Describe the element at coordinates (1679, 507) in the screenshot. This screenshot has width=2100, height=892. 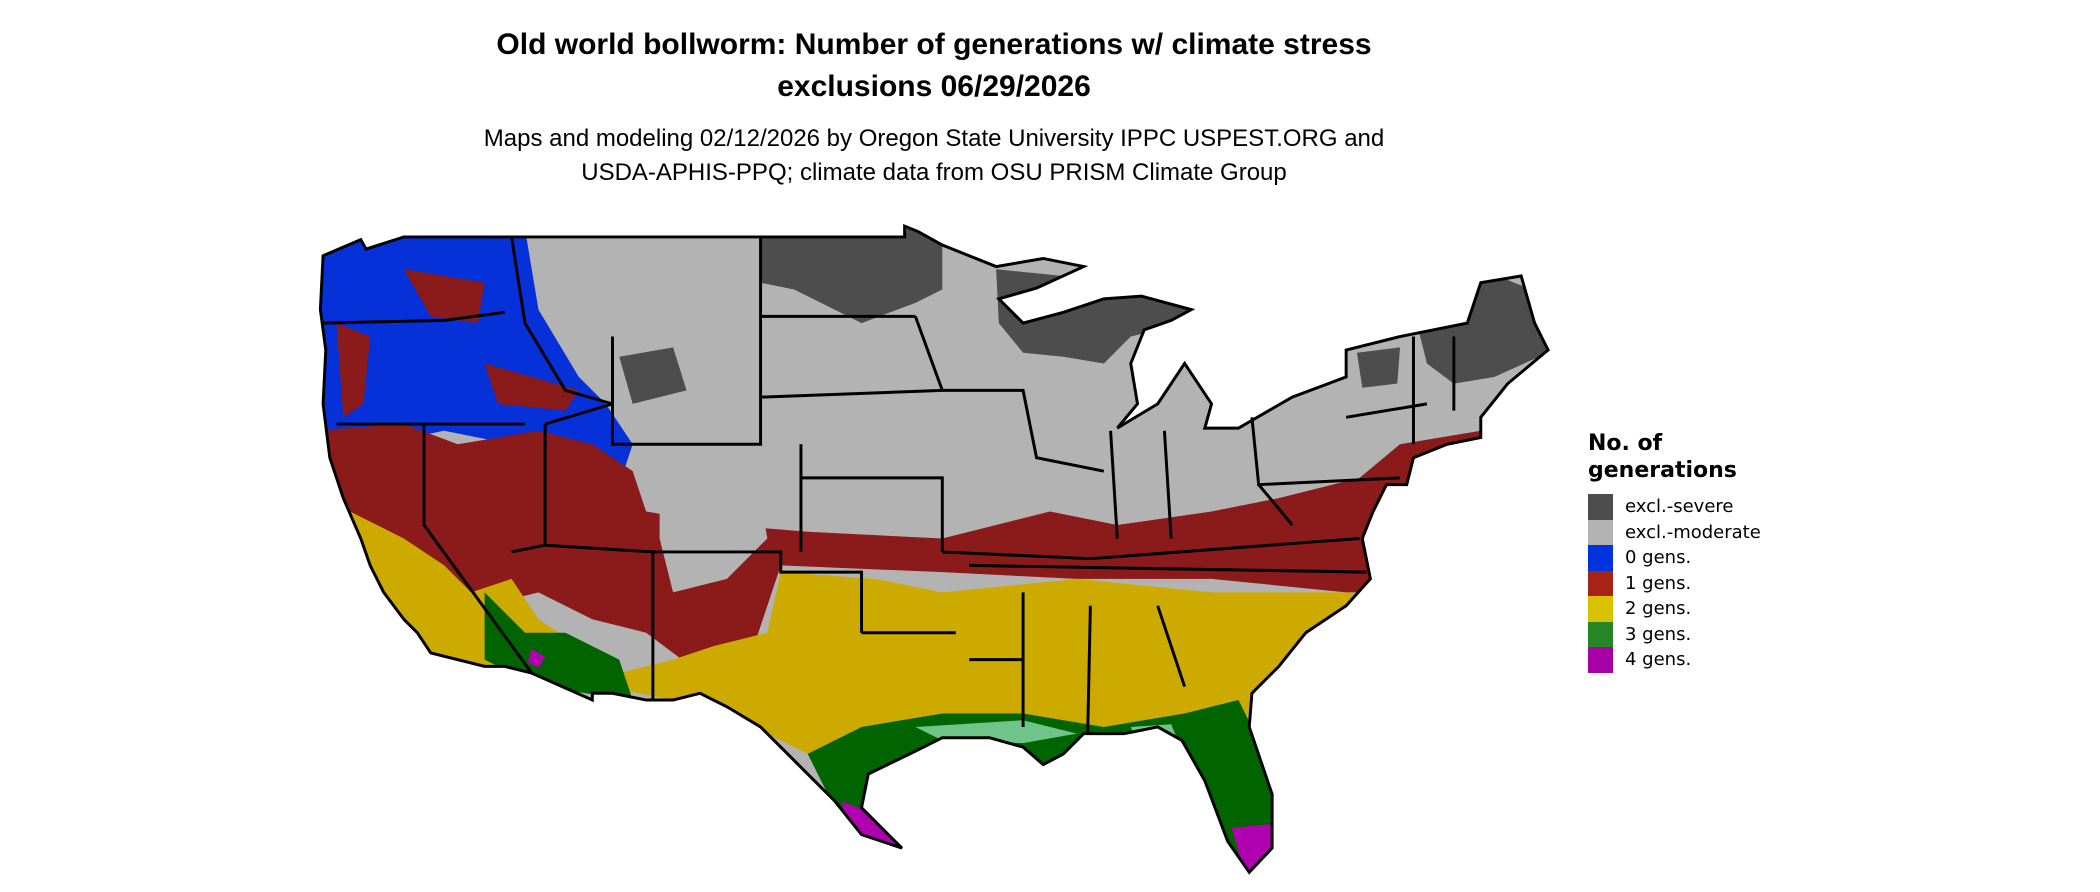
I see `legend-label: excl.-severe` at that location.